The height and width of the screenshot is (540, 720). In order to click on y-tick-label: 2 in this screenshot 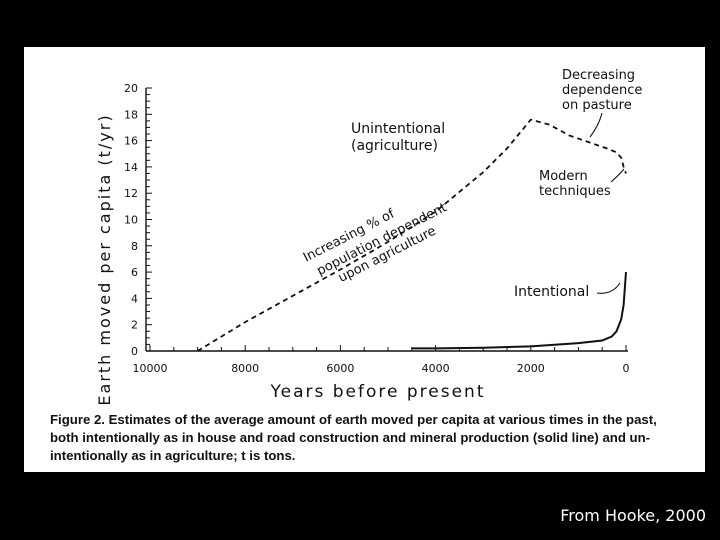, I will do `click(134, 325)`.